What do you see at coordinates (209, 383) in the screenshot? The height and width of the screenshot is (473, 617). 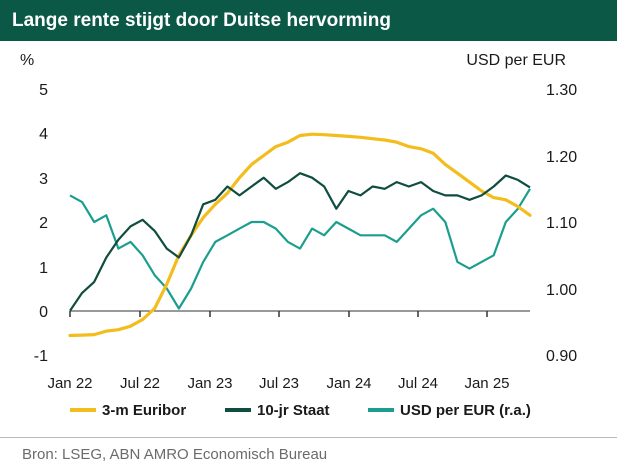 I see `x-tick-label: Jan 23` at bounding box center [209, 383].